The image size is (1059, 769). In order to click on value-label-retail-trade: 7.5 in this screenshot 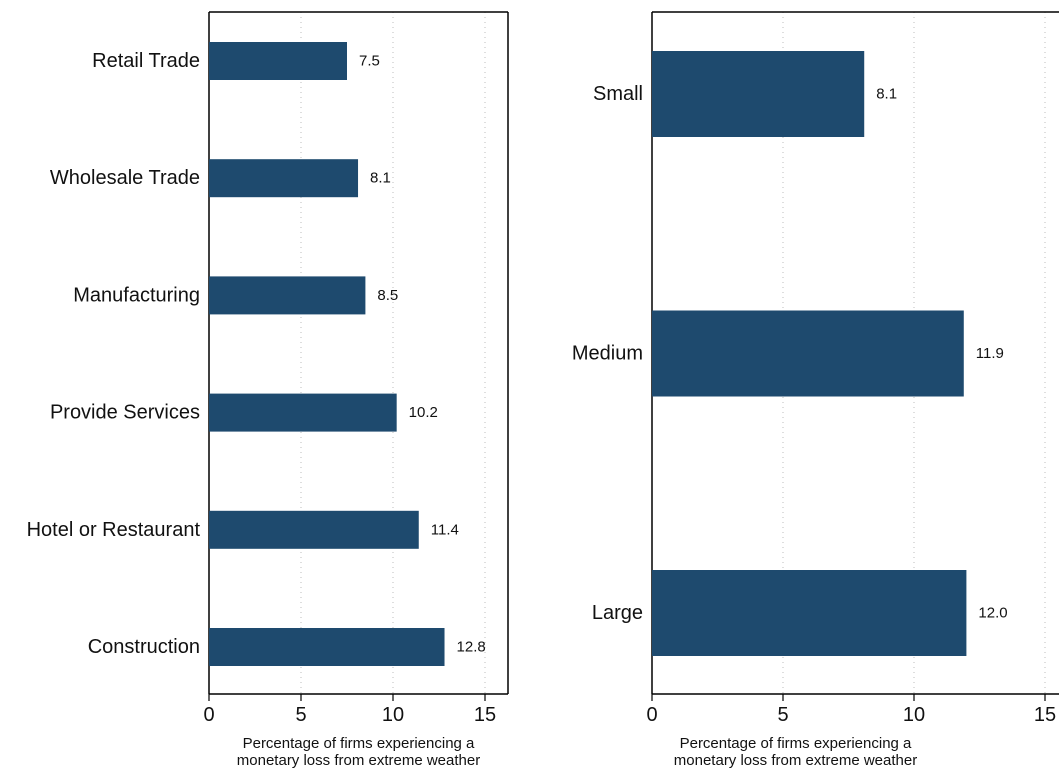, I will do `click(369, 61)`.